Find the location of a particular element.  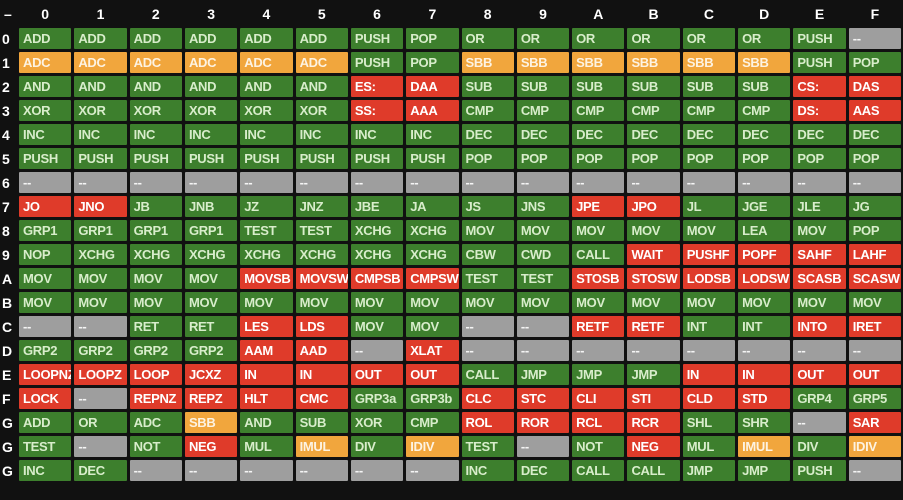

opcode-cell: JNB is located at coordinates (211, 206).